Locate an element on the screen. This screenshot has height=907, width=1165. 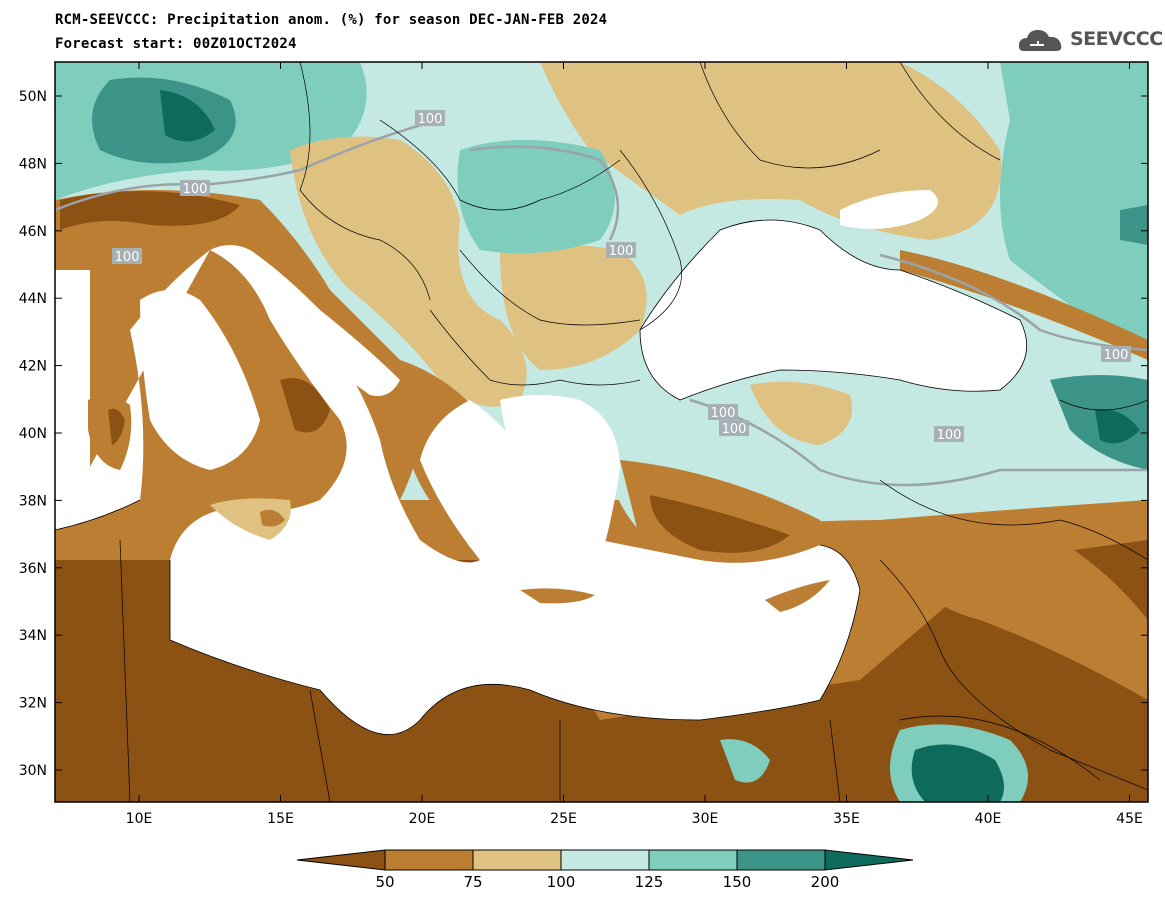
field-extremewet-arabia is located at coordinates (957, 773).